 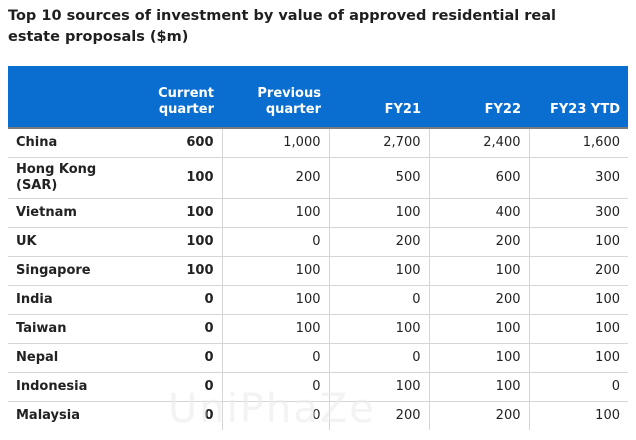 I want to click on header-previous-quarter: Previous quarter, so click(x=275, y=97).